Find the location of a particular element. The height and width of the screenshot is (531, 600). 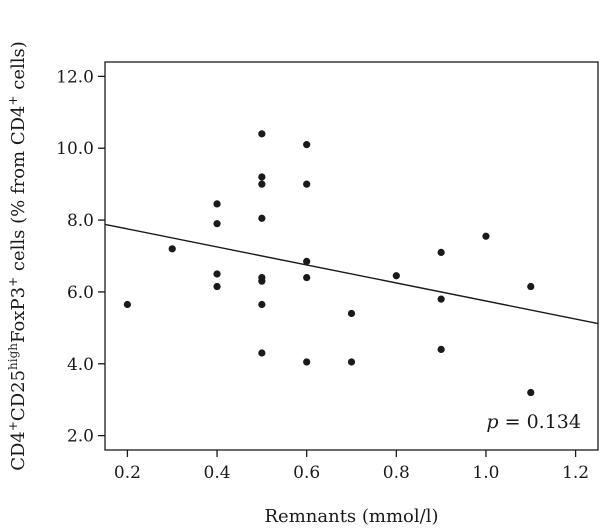

y-tick-label: 10.0 is located at coordinates (75, 149).